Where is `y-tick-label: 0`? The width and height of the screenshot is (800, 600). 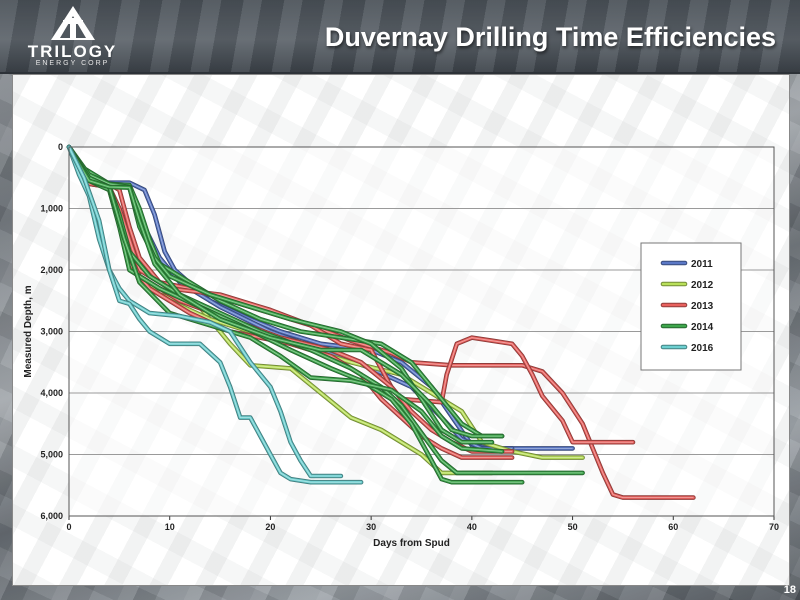 y-tick-label: 0 is located at coordinates (60, 147).